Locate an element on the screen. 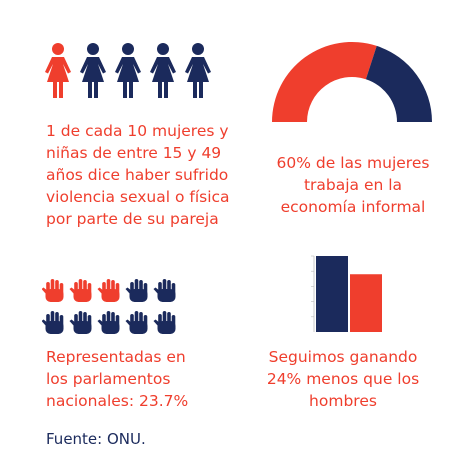 The height and width of the screenshot is (474, 474). source-note: Fuente: ONU. is located at coordinates (96, 439).